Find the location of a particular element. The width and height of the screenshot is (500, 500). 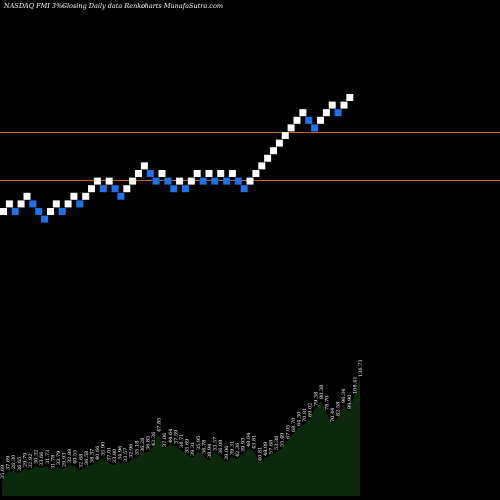

volume-label-26: 36.28 is located at coordinates (143, 445).